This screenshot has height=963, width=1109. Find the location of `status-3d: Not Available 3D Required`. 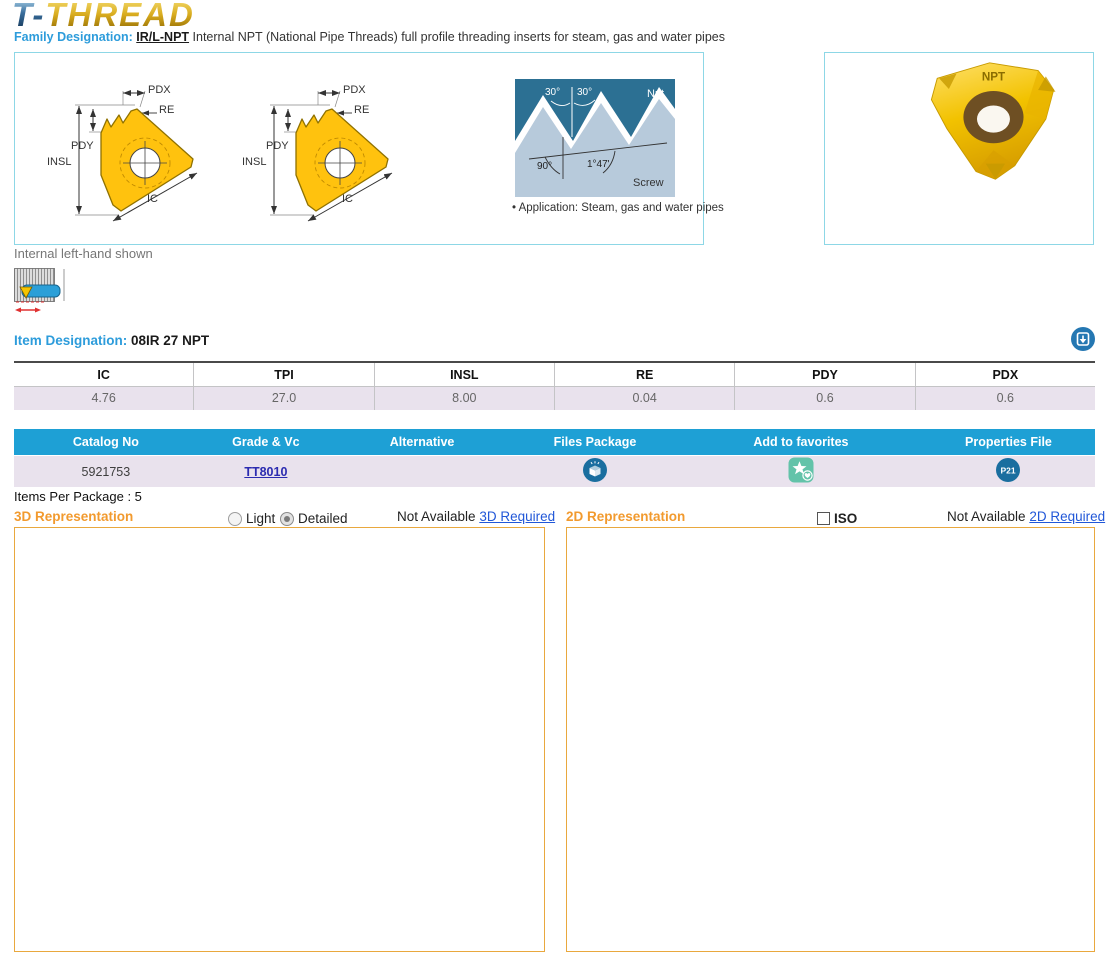

status-3d: Not Available 3D Required is located at coordinates (476, 516).